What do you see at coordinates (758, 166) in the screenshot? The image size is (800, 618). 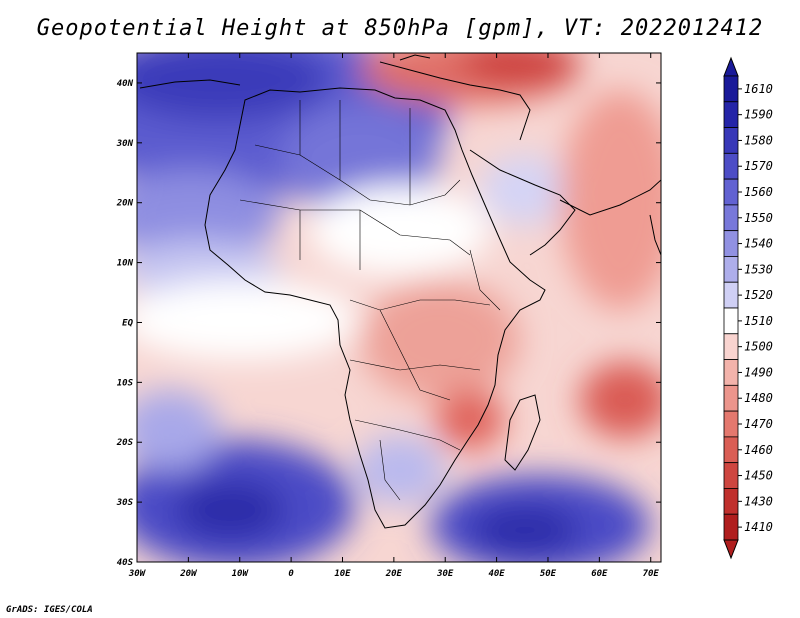 I see `colorbar-label: 1570` at bounding box center [758, 166].